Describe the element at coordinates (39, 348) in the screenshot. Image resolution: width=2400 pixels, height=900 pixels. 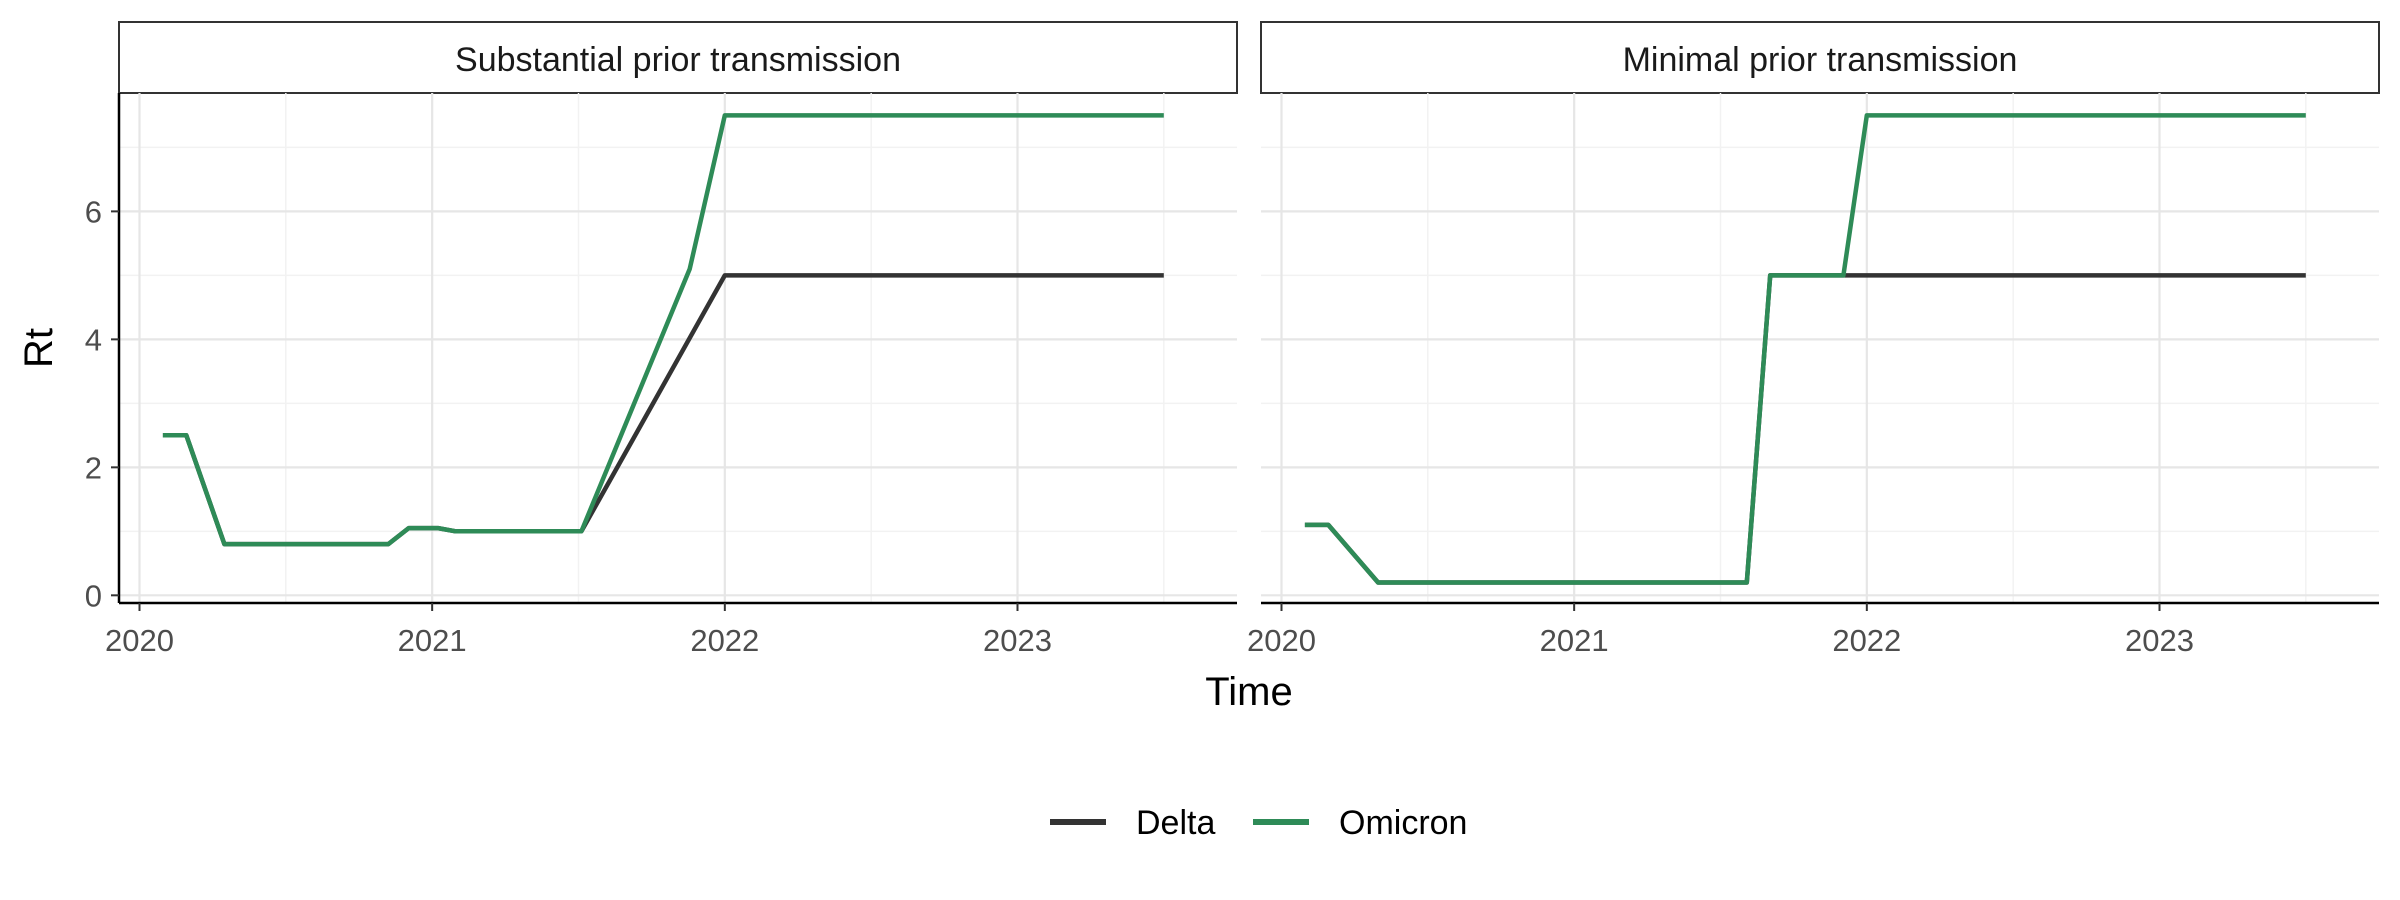
I see `y-axis-title: Rt` at that location.